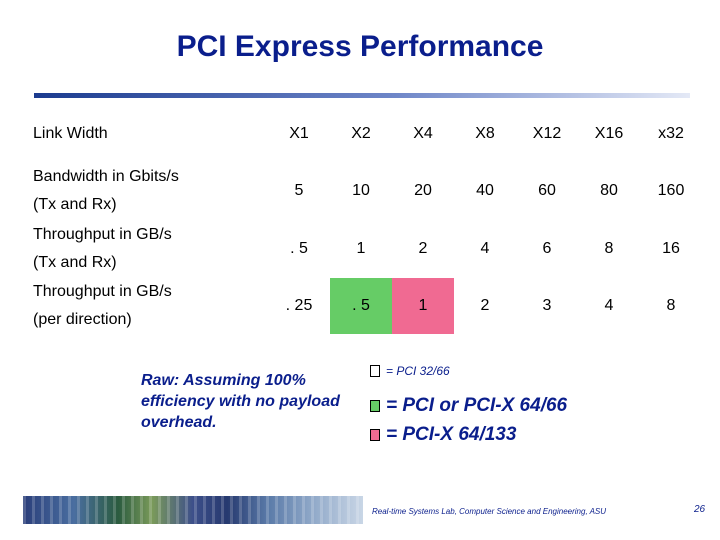  I want to click on title-divider, so click(362, 95).